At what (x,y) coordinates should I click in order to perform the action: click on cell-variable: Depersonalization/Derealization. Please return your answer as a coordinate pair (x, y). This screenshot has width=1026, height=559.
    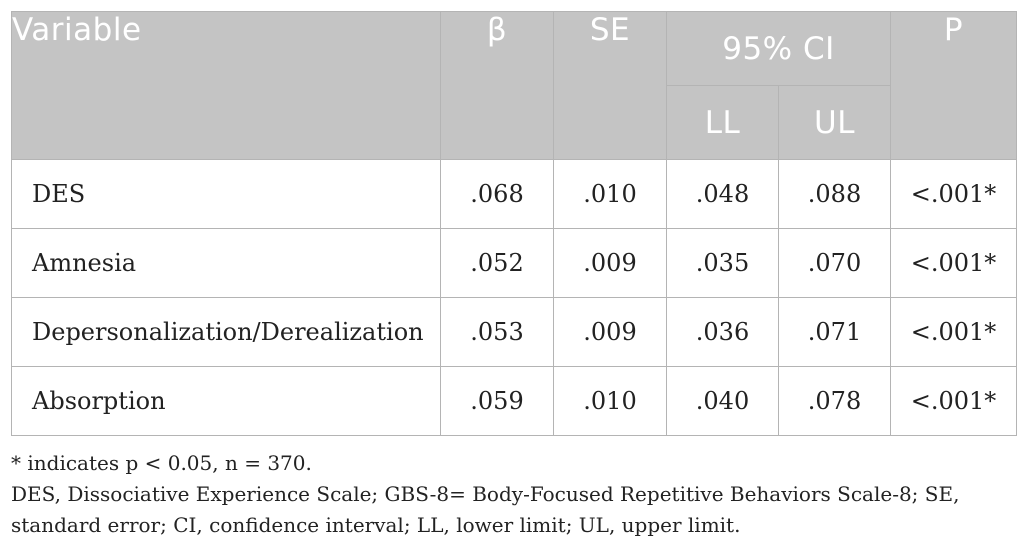
    Looking at the image, I should click on (226, 332).